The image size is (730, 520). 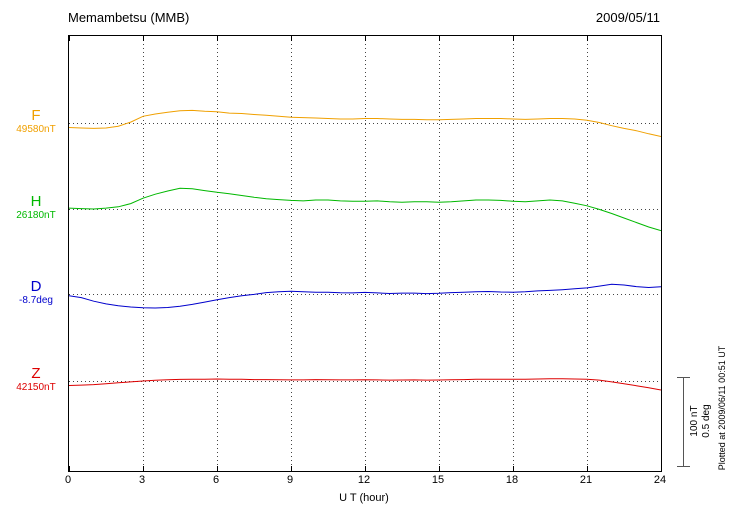 I want to click on x-tick-label-21: 21, so click(x=586, y=480).